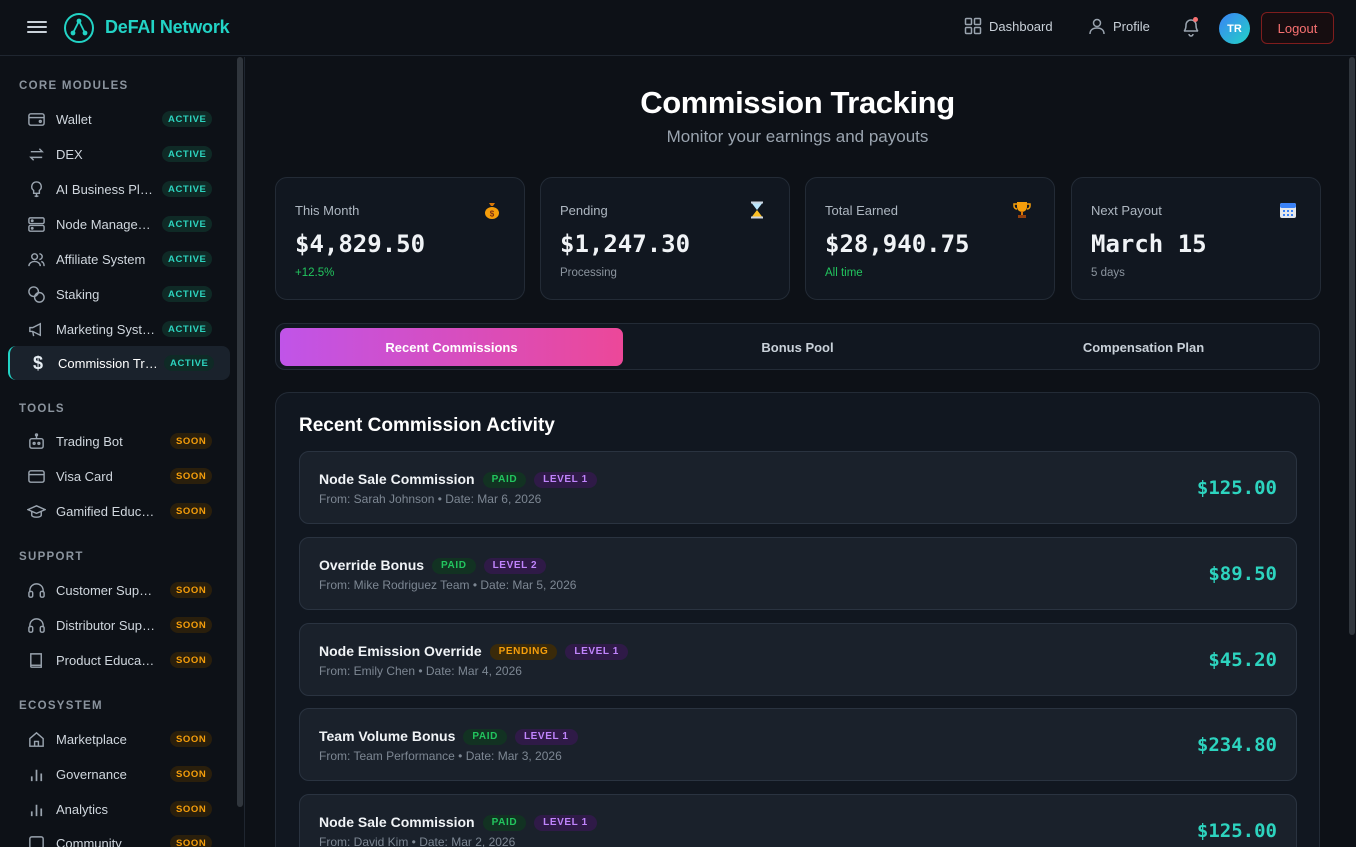  Describe the element at coordinates (119, 119) in the screenshot. I see `sidebar-item-wallet: Wallet ACTIVE` at that location.